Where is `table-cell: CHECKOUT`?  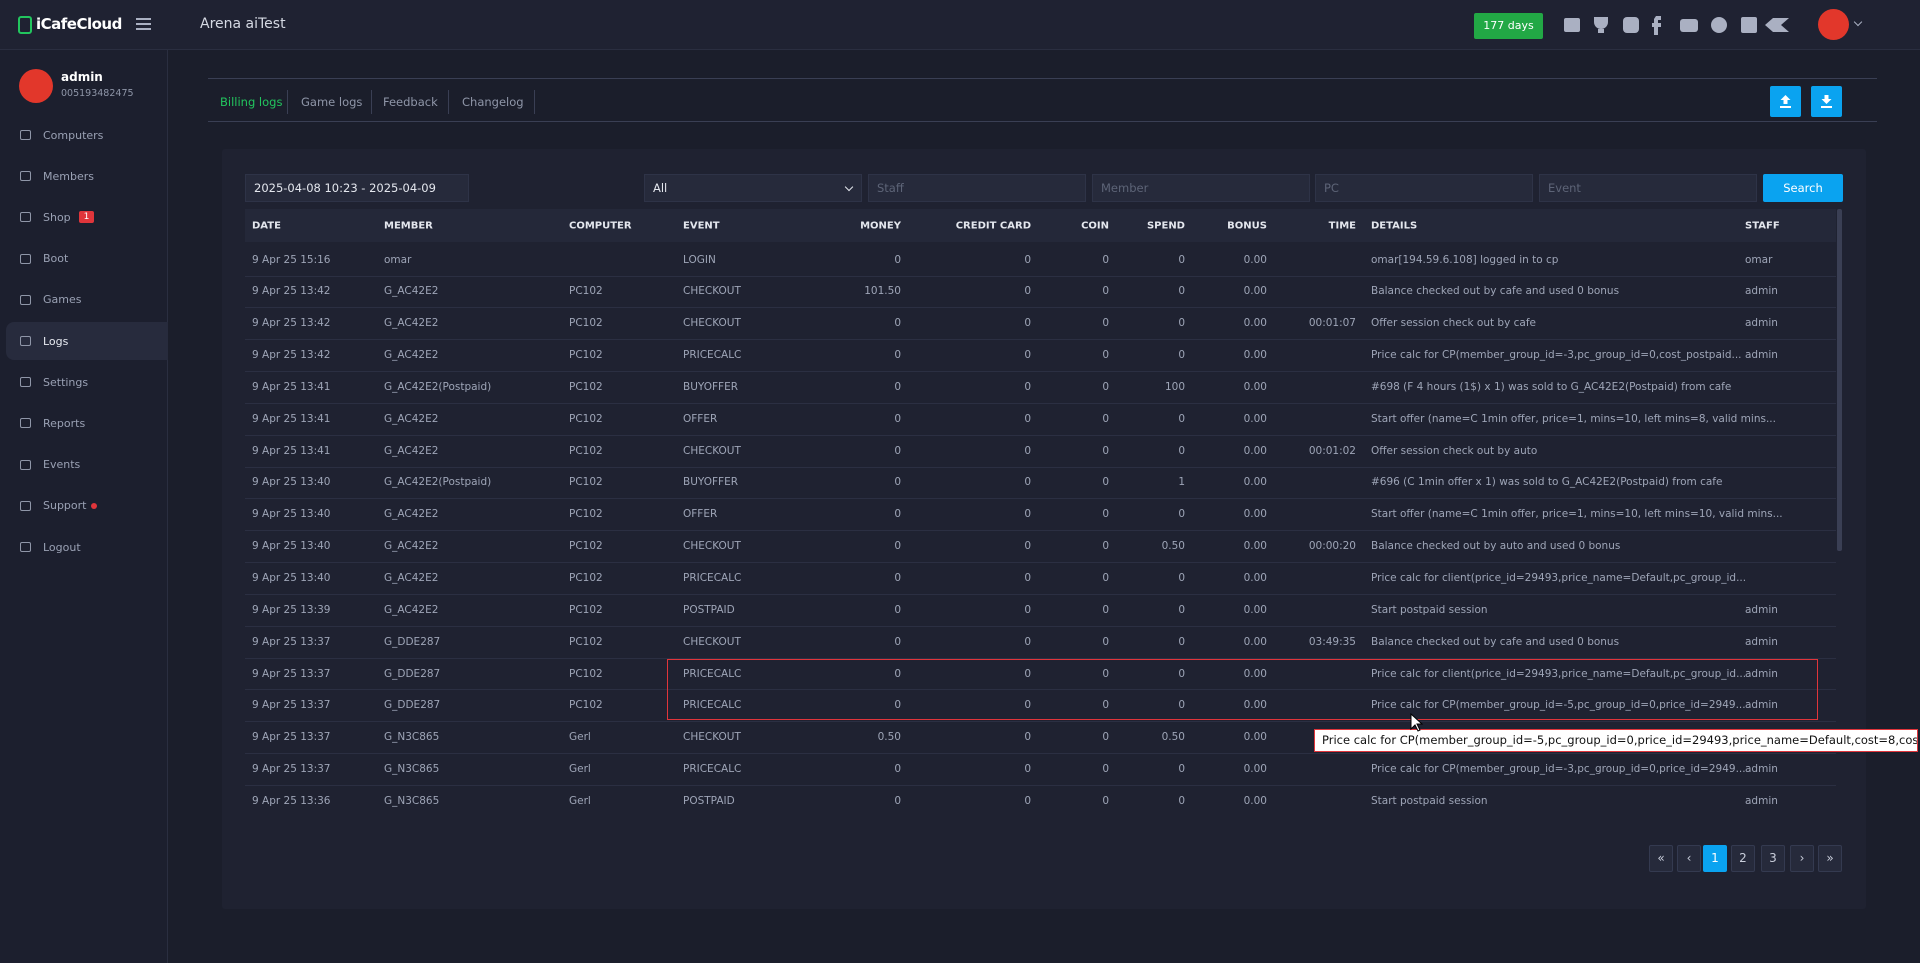
table-cell: CHECKOUT is located at coordinates (712, 323).